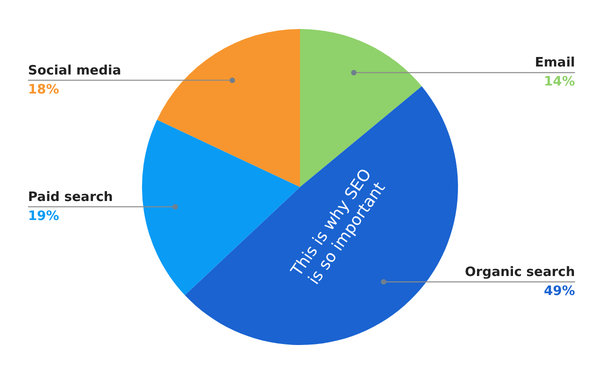 The image size is (595, 365). I want to click on data-label: 18%, so click(44, 90).